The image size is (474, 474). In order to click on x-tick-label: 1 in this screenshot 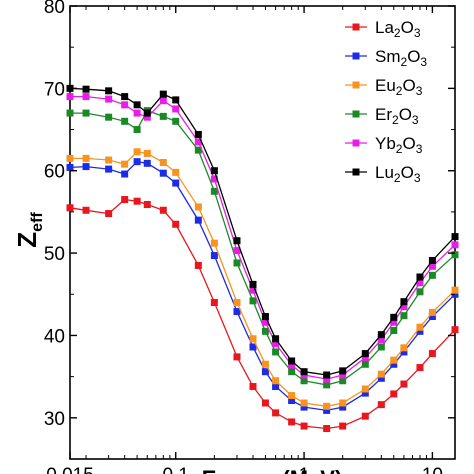, I will do `click(304, 469)`.